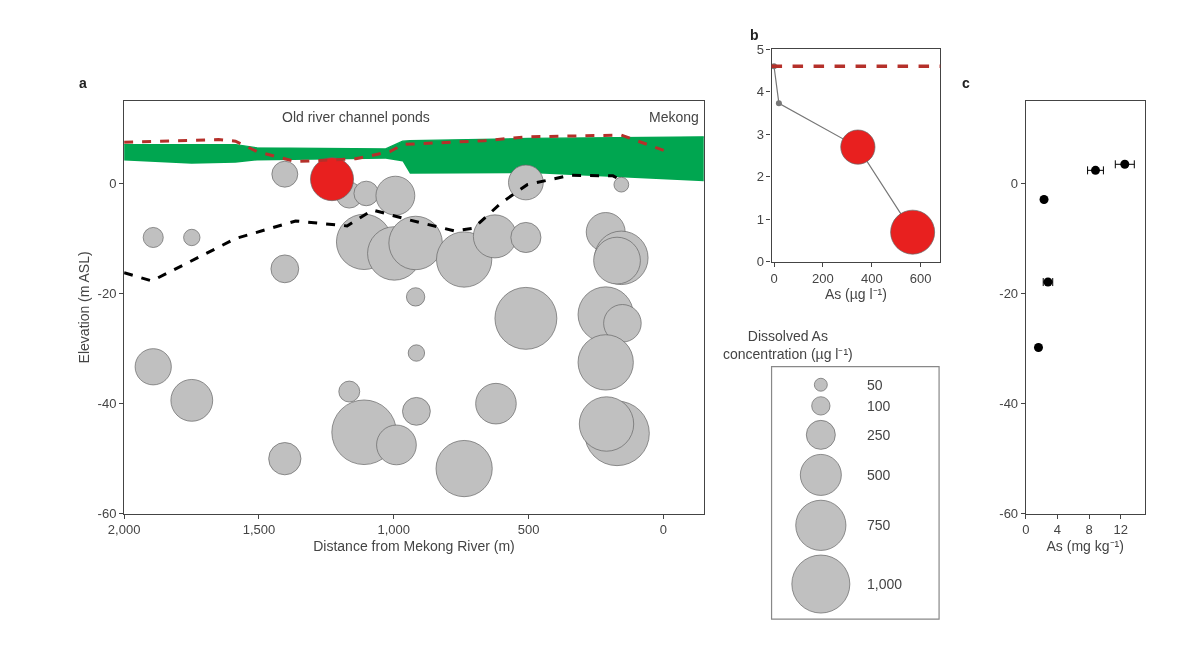 The width and height of the screenshot is (1204, 646). What do you see at coordinates (83, 83) in the screenshot?
I see `text: a` at bounding box center [83, 83].